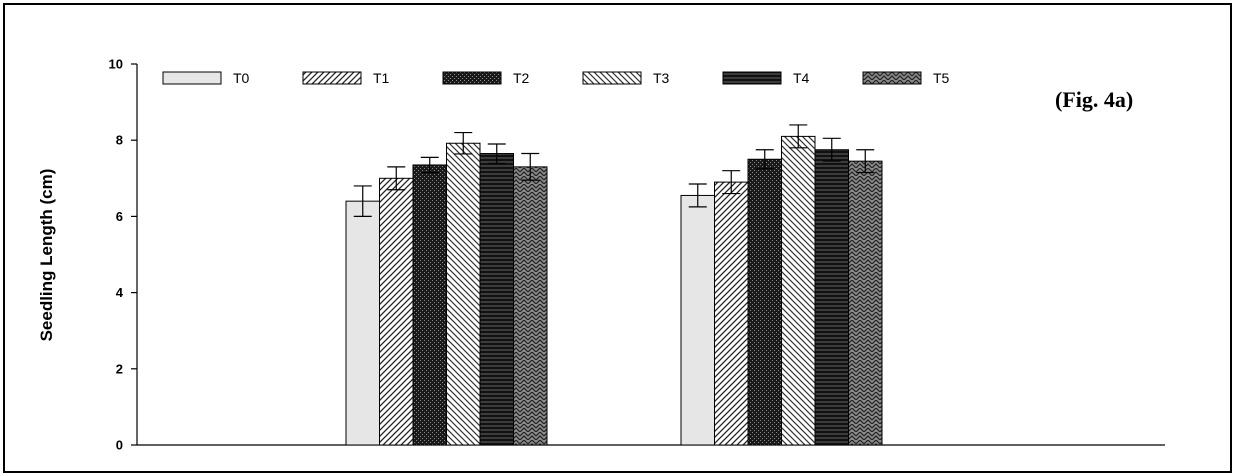 The height and width of the screenshot is (476, 1237). I want to click on legend-label-t3: T3, so click(661, 78).